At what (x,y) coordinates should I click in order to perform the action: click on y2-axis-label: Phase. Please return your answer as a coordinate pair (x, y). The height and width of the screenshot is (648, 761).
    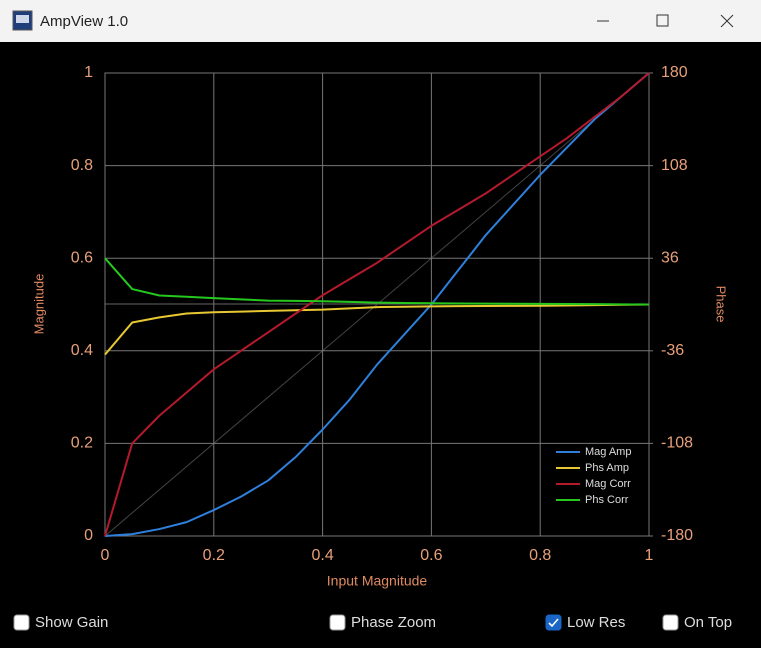
    Looking at the image, I should click on (721, 304).